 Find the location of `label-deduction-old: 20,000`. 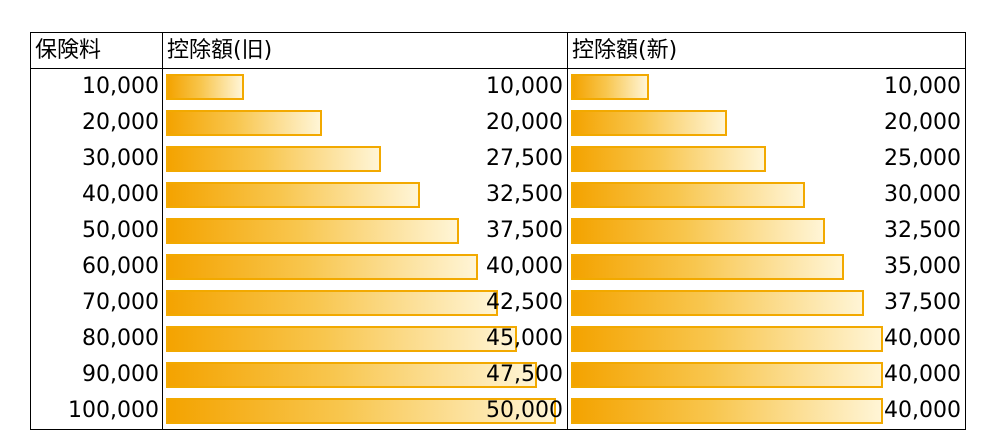

label-deduction-old: 20,000 is located at coordinates (524, 122).